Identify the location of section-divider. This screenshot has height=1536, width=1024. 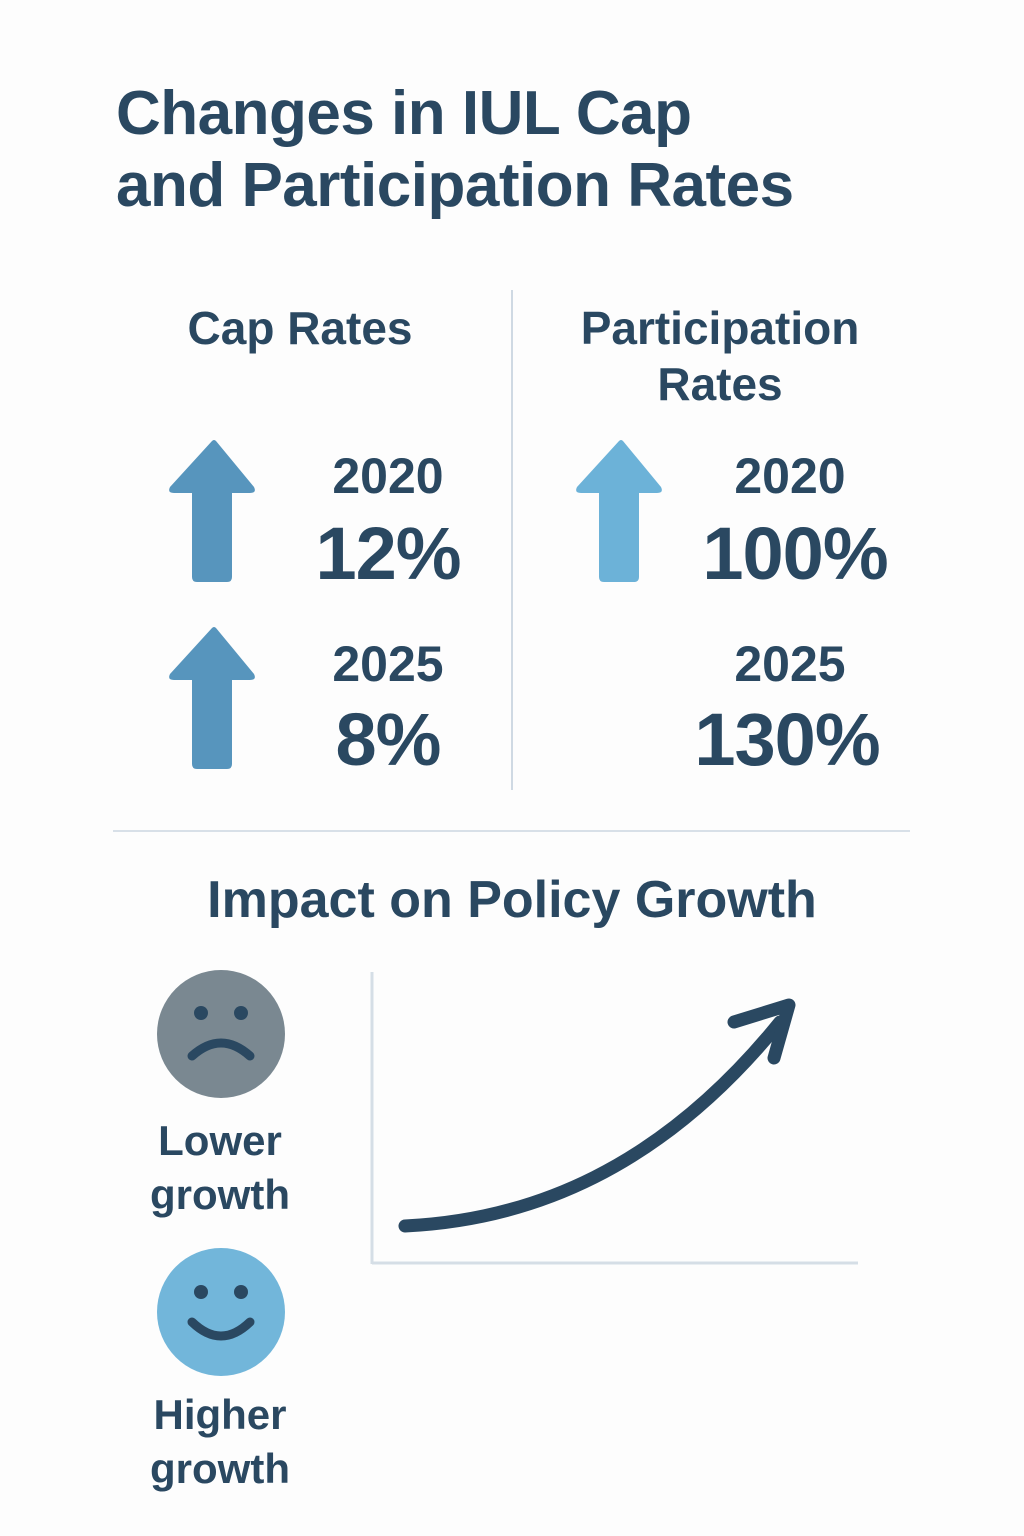
(511, 831).